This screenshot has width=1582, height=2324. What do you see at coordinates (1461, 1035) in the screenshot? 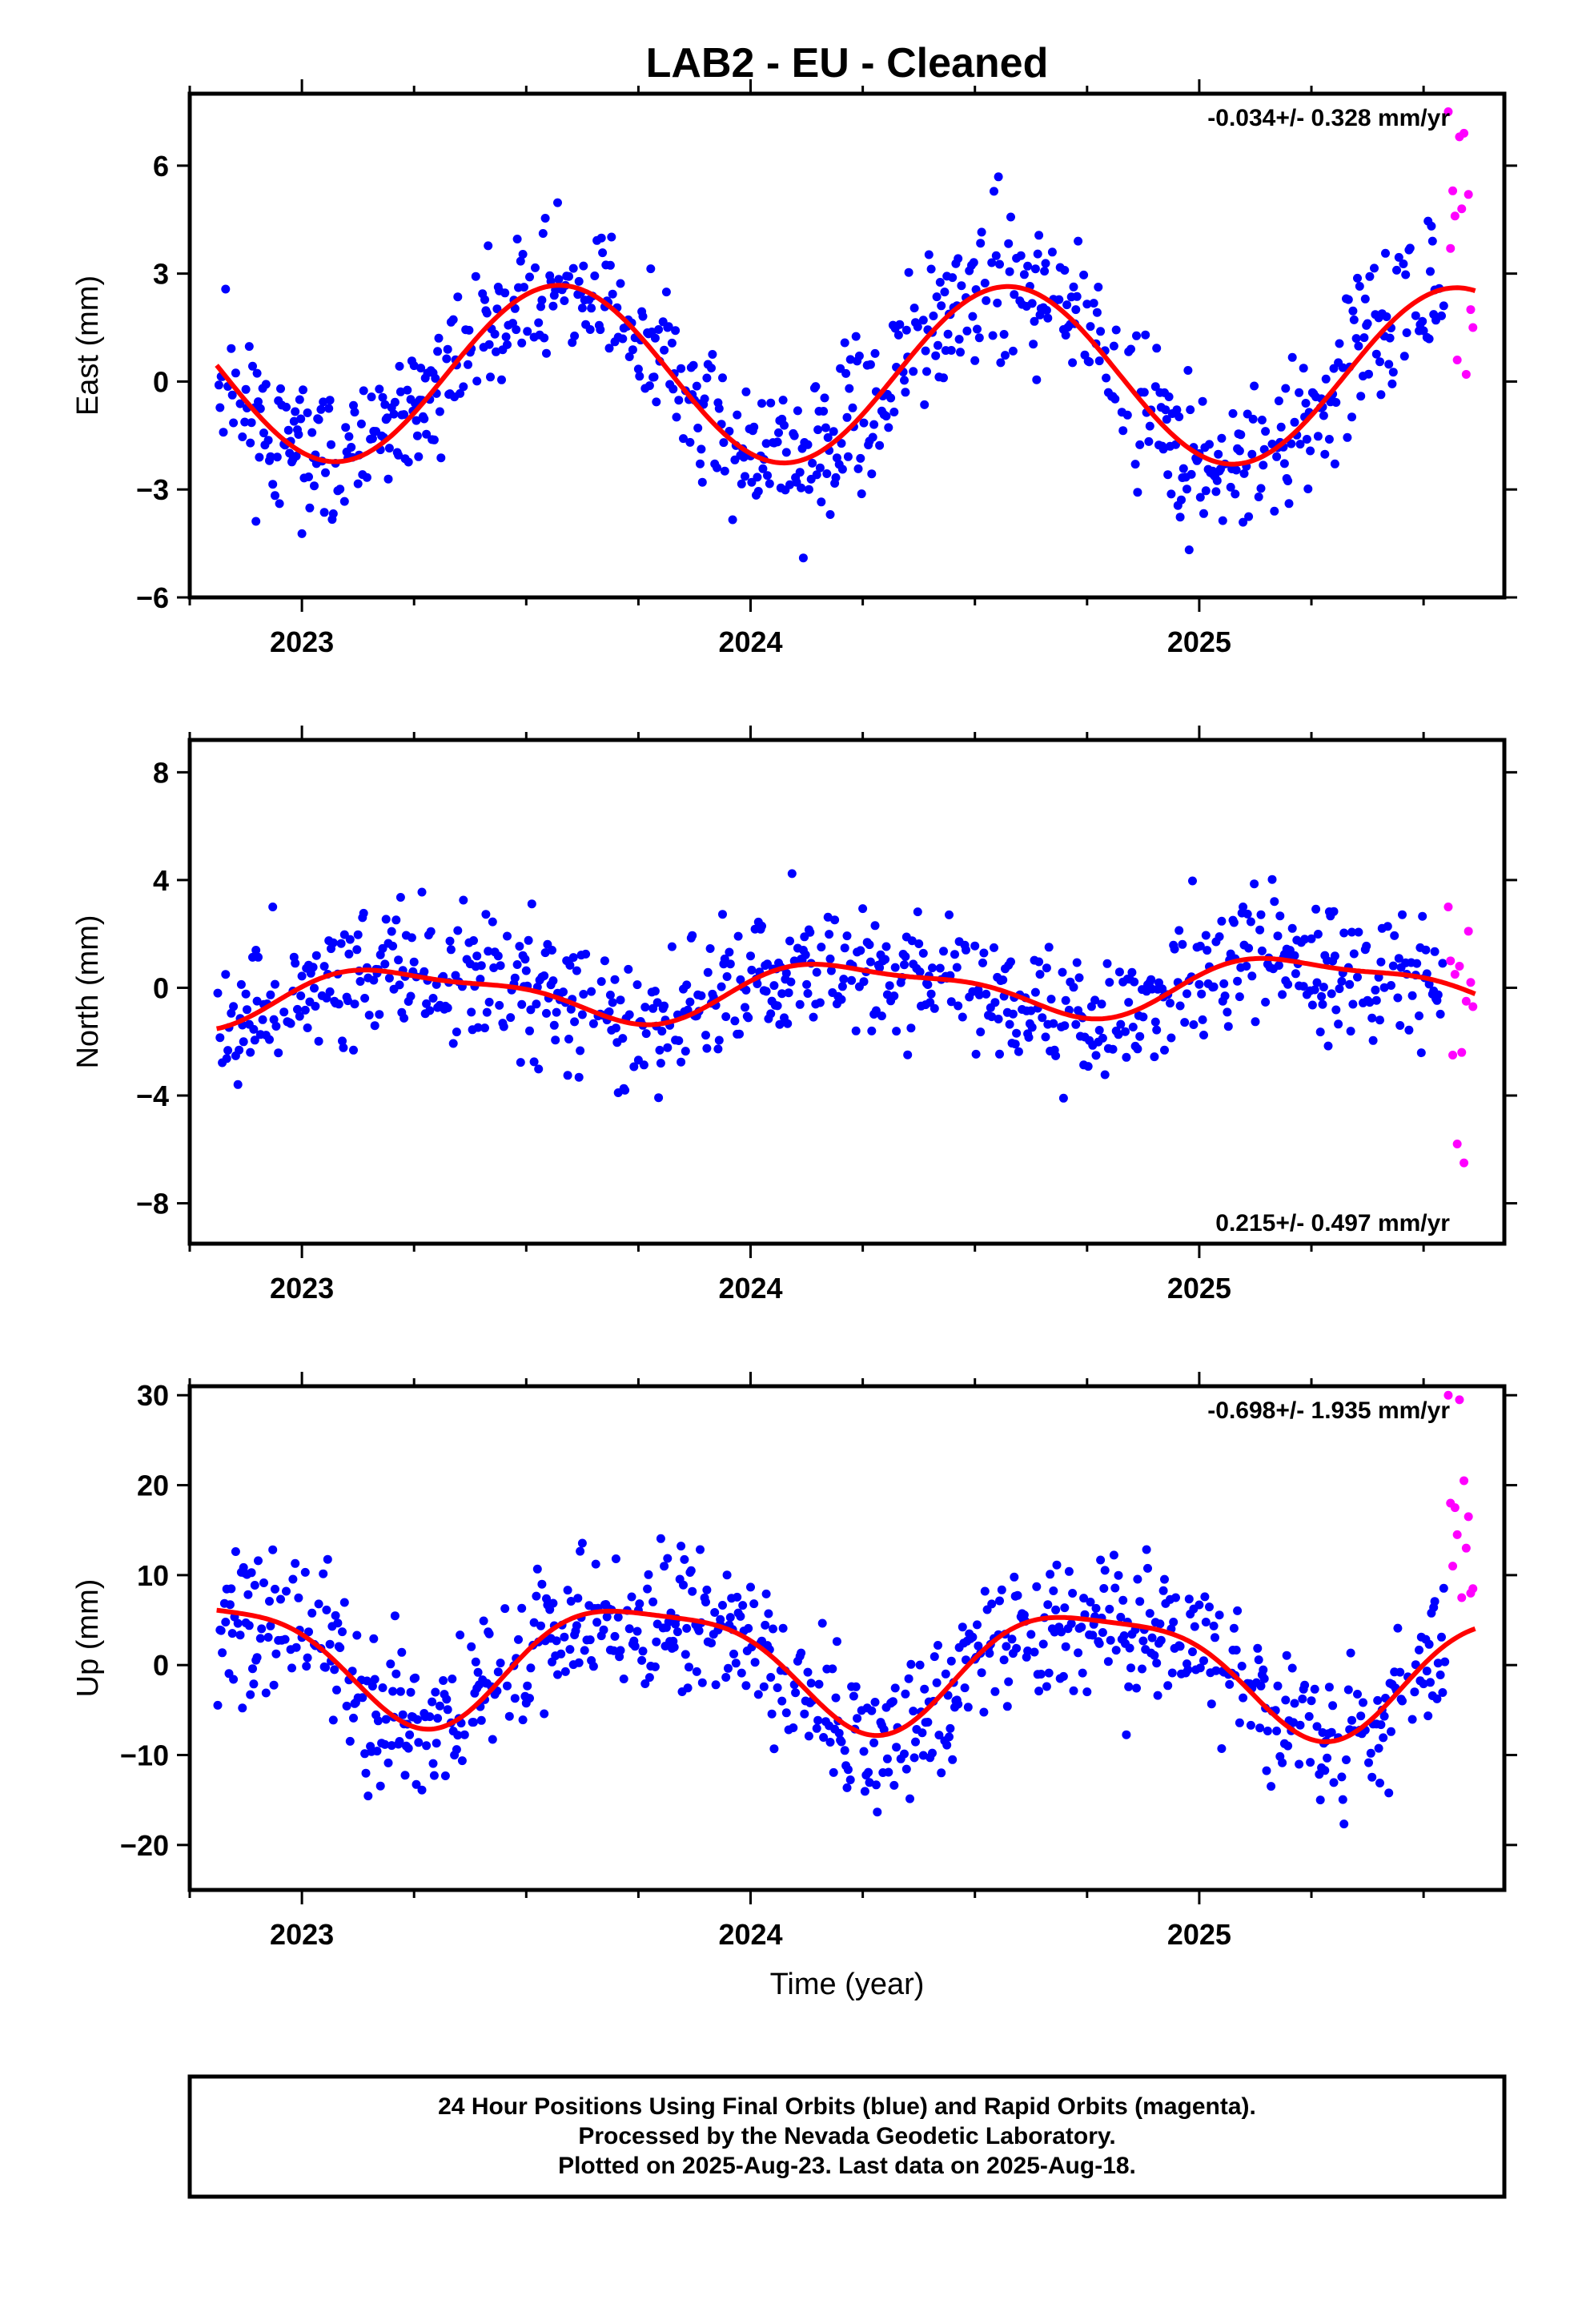
I see `rapid-orbit-points` at bounding box center [1461, 1035].